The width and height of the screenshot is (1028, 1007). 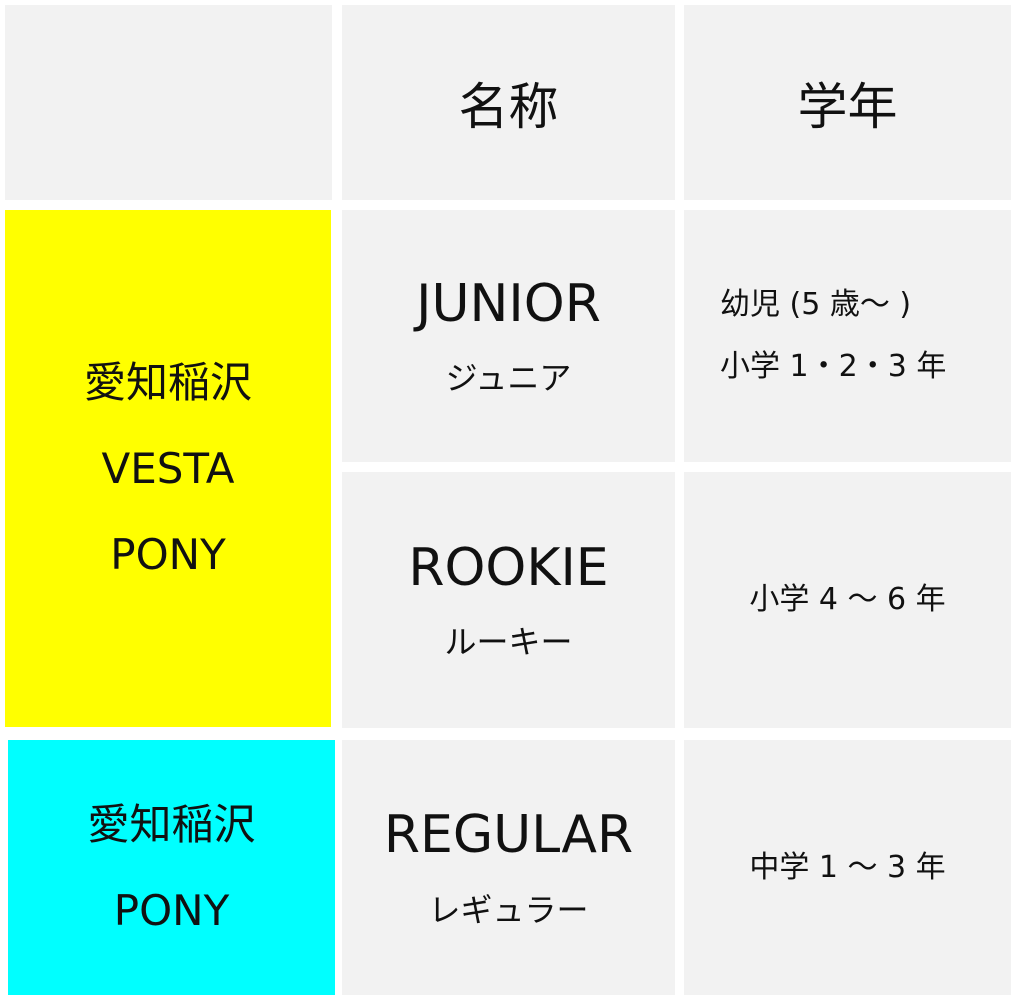 I want to click on name-cell-regular: REGULAR レギュラー, so click(x=508, y=867).